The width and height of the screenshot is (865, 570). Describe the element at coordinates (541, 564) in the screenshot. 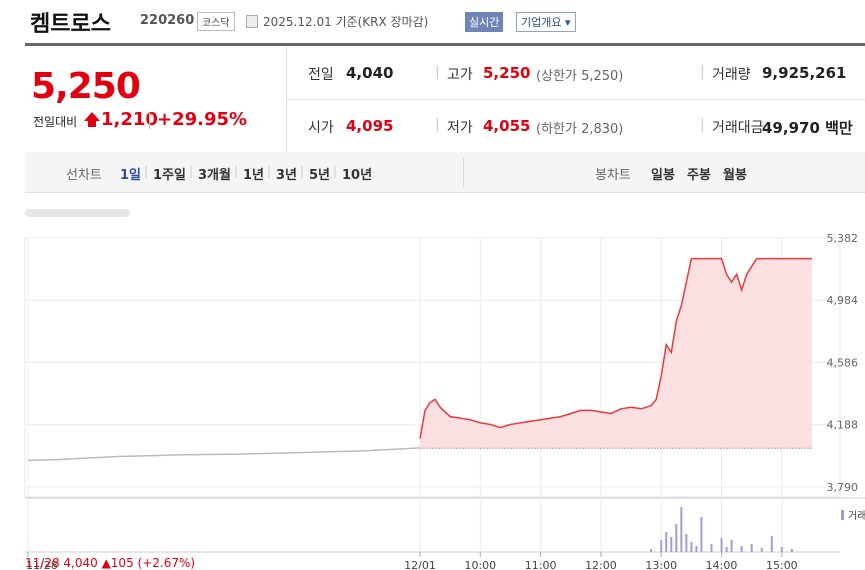

I see `x-tick-label: 11:00` at that location.